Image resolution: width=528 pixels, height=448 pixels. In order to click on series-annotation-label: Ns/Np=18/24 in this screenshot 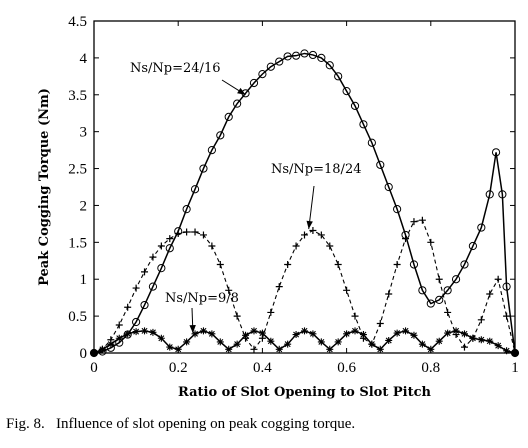, I will do `click(316, 169)`.